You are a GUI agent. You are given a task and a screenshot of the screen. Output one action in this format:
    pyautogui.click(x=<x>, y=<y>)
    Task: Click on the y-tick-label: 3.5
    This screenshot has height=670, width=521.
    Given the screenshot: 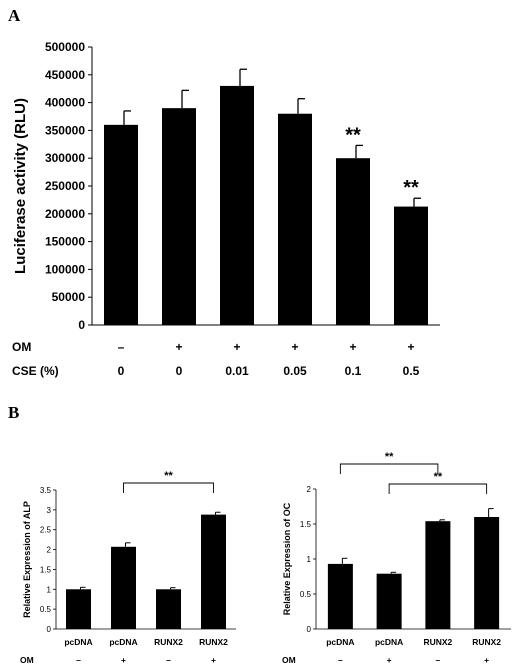 What is the action you would take?
    pyautogui.click(x=46, y=490)
    